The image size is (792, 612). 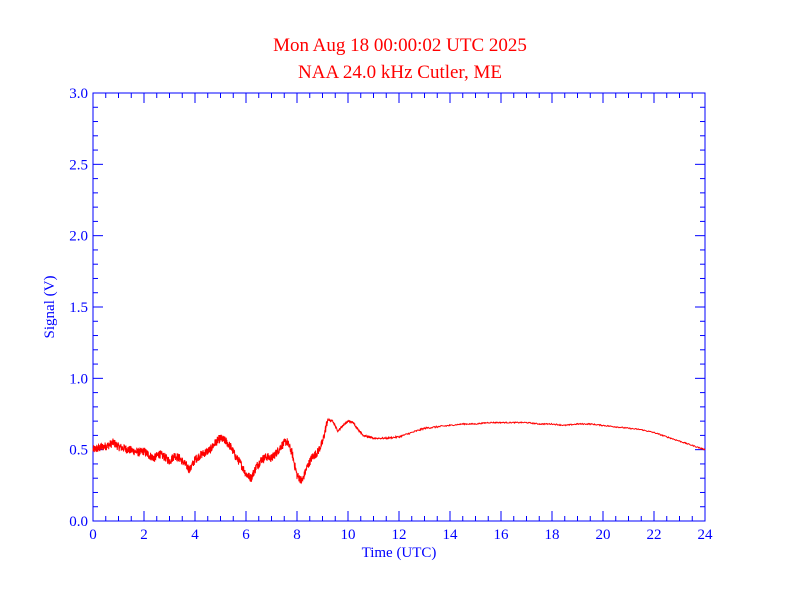 What do you see at coordinates (78, 379) in the screenshot?
I see `y-tick-label: 1.0` at bounding box center [78, 379].